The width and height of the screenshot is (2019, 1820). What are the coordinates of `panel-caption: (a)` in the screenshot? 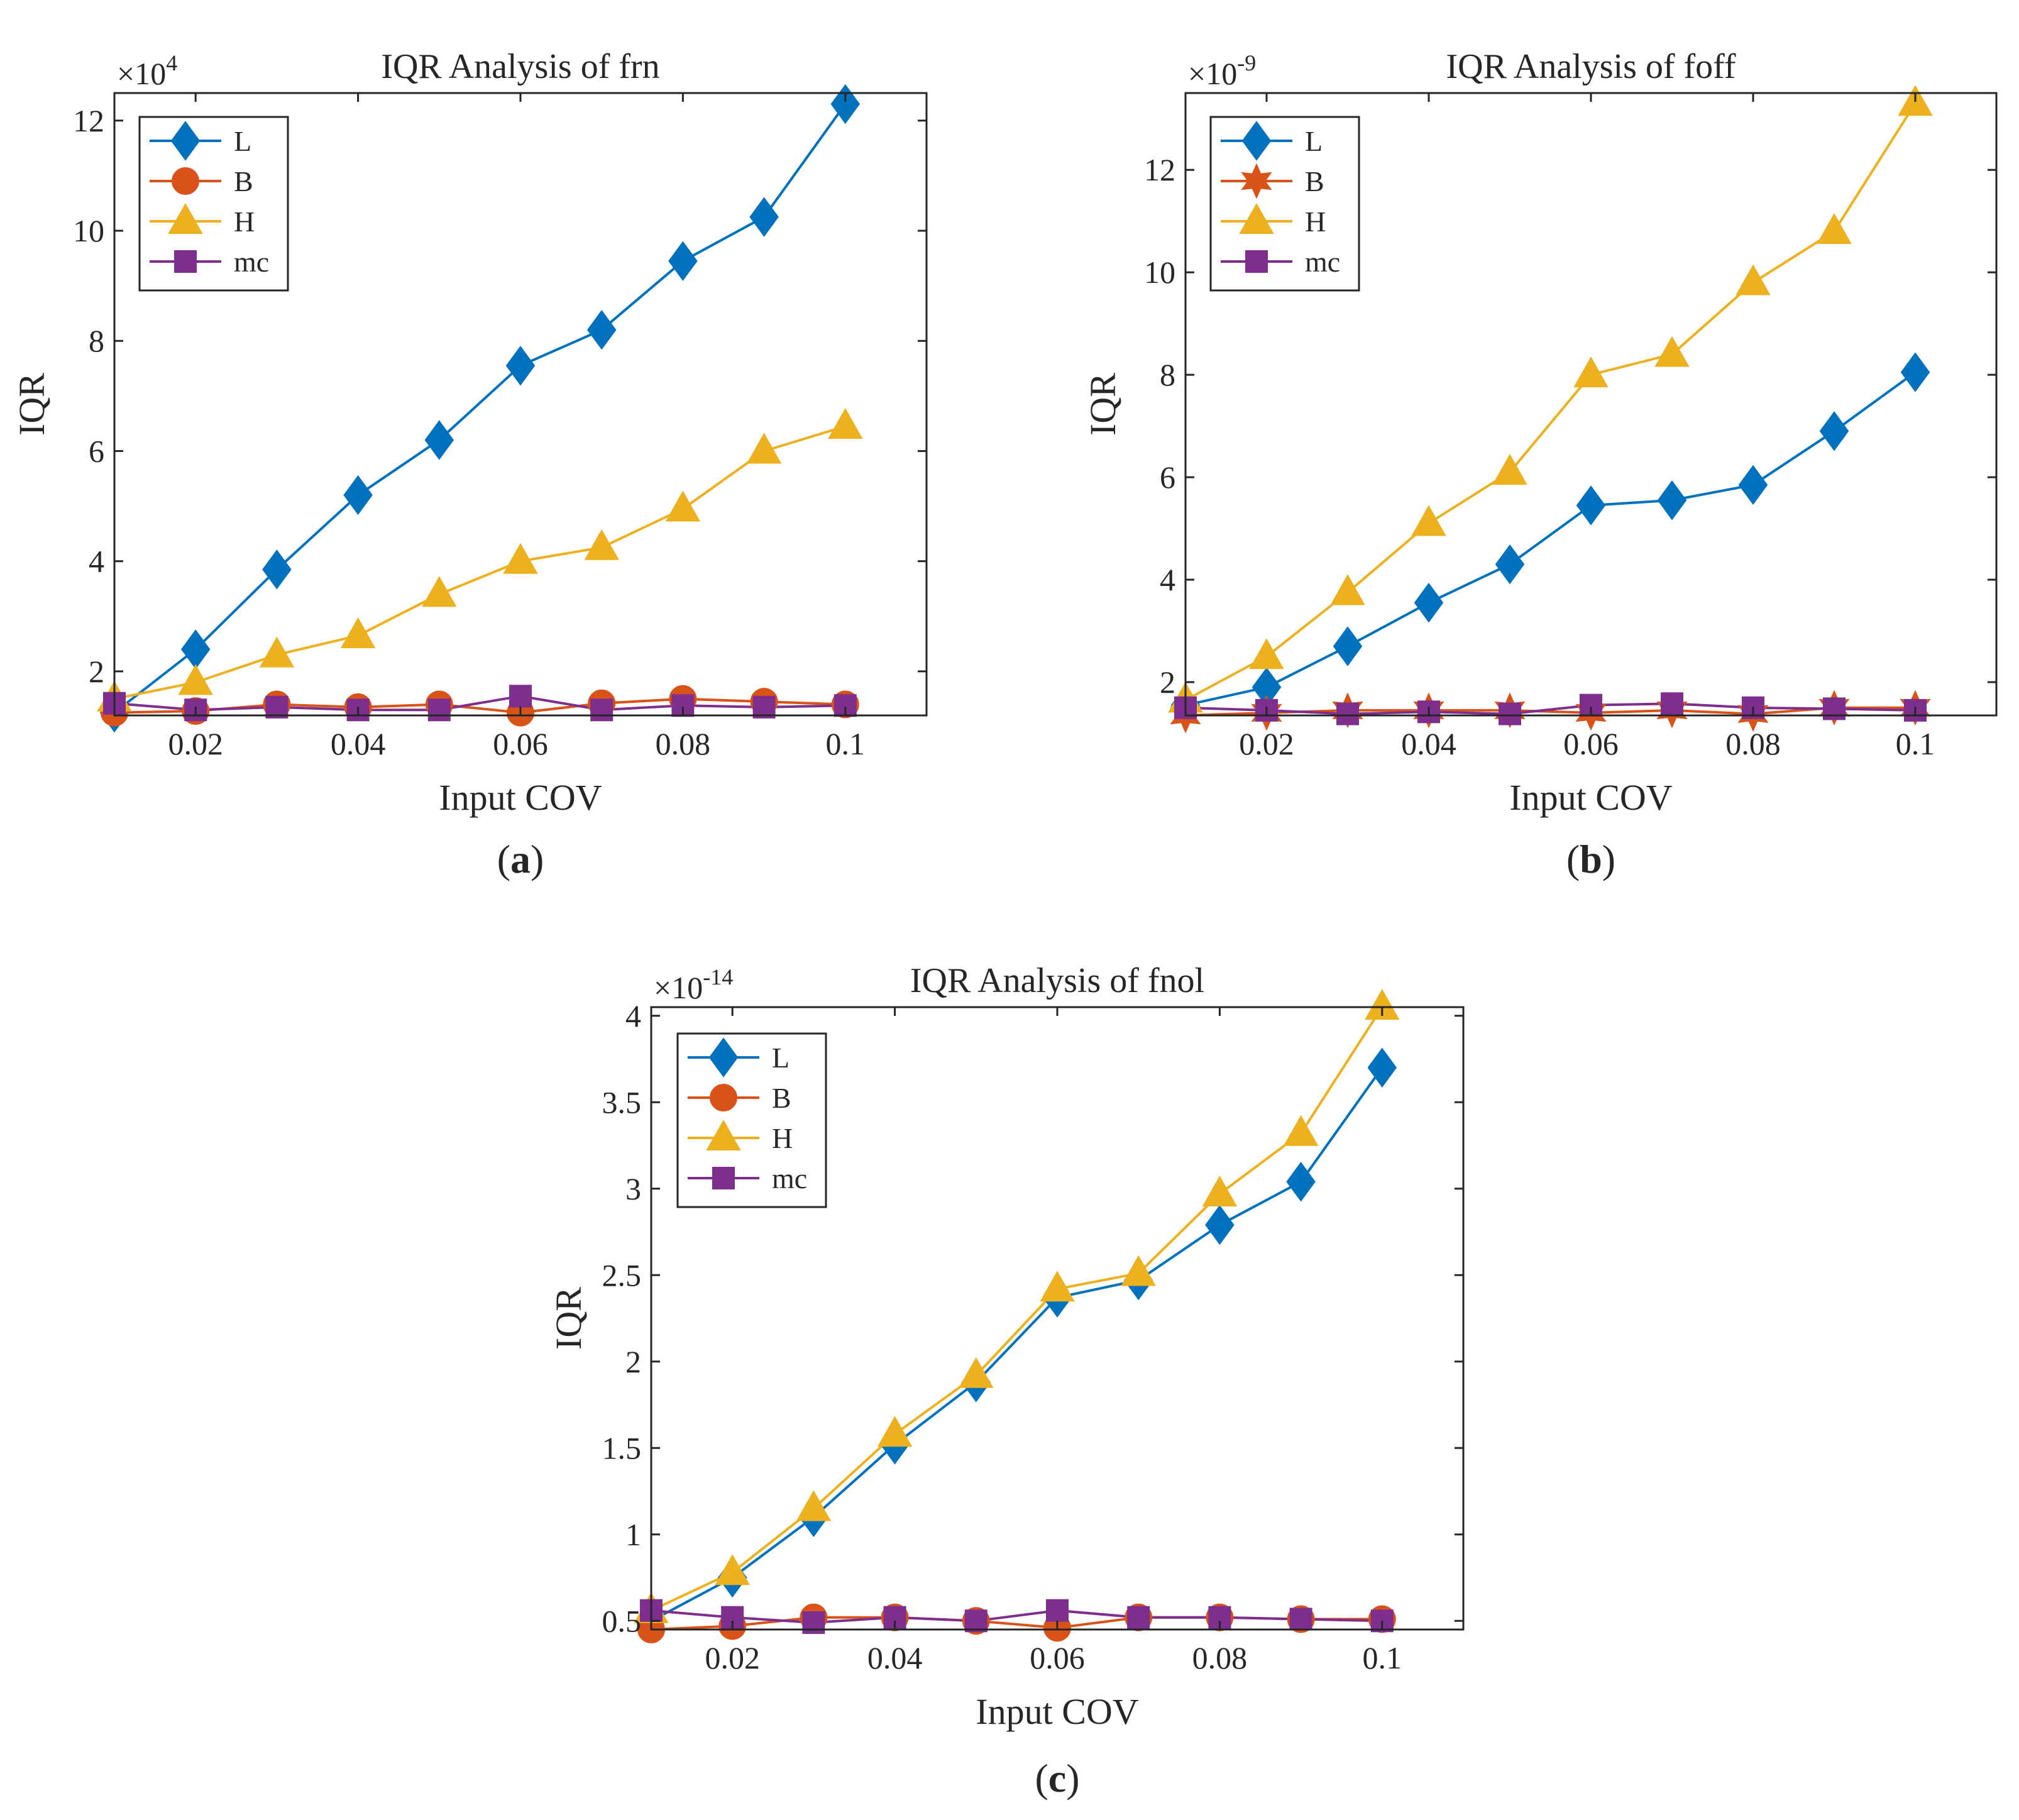 It's located at (520, 859).